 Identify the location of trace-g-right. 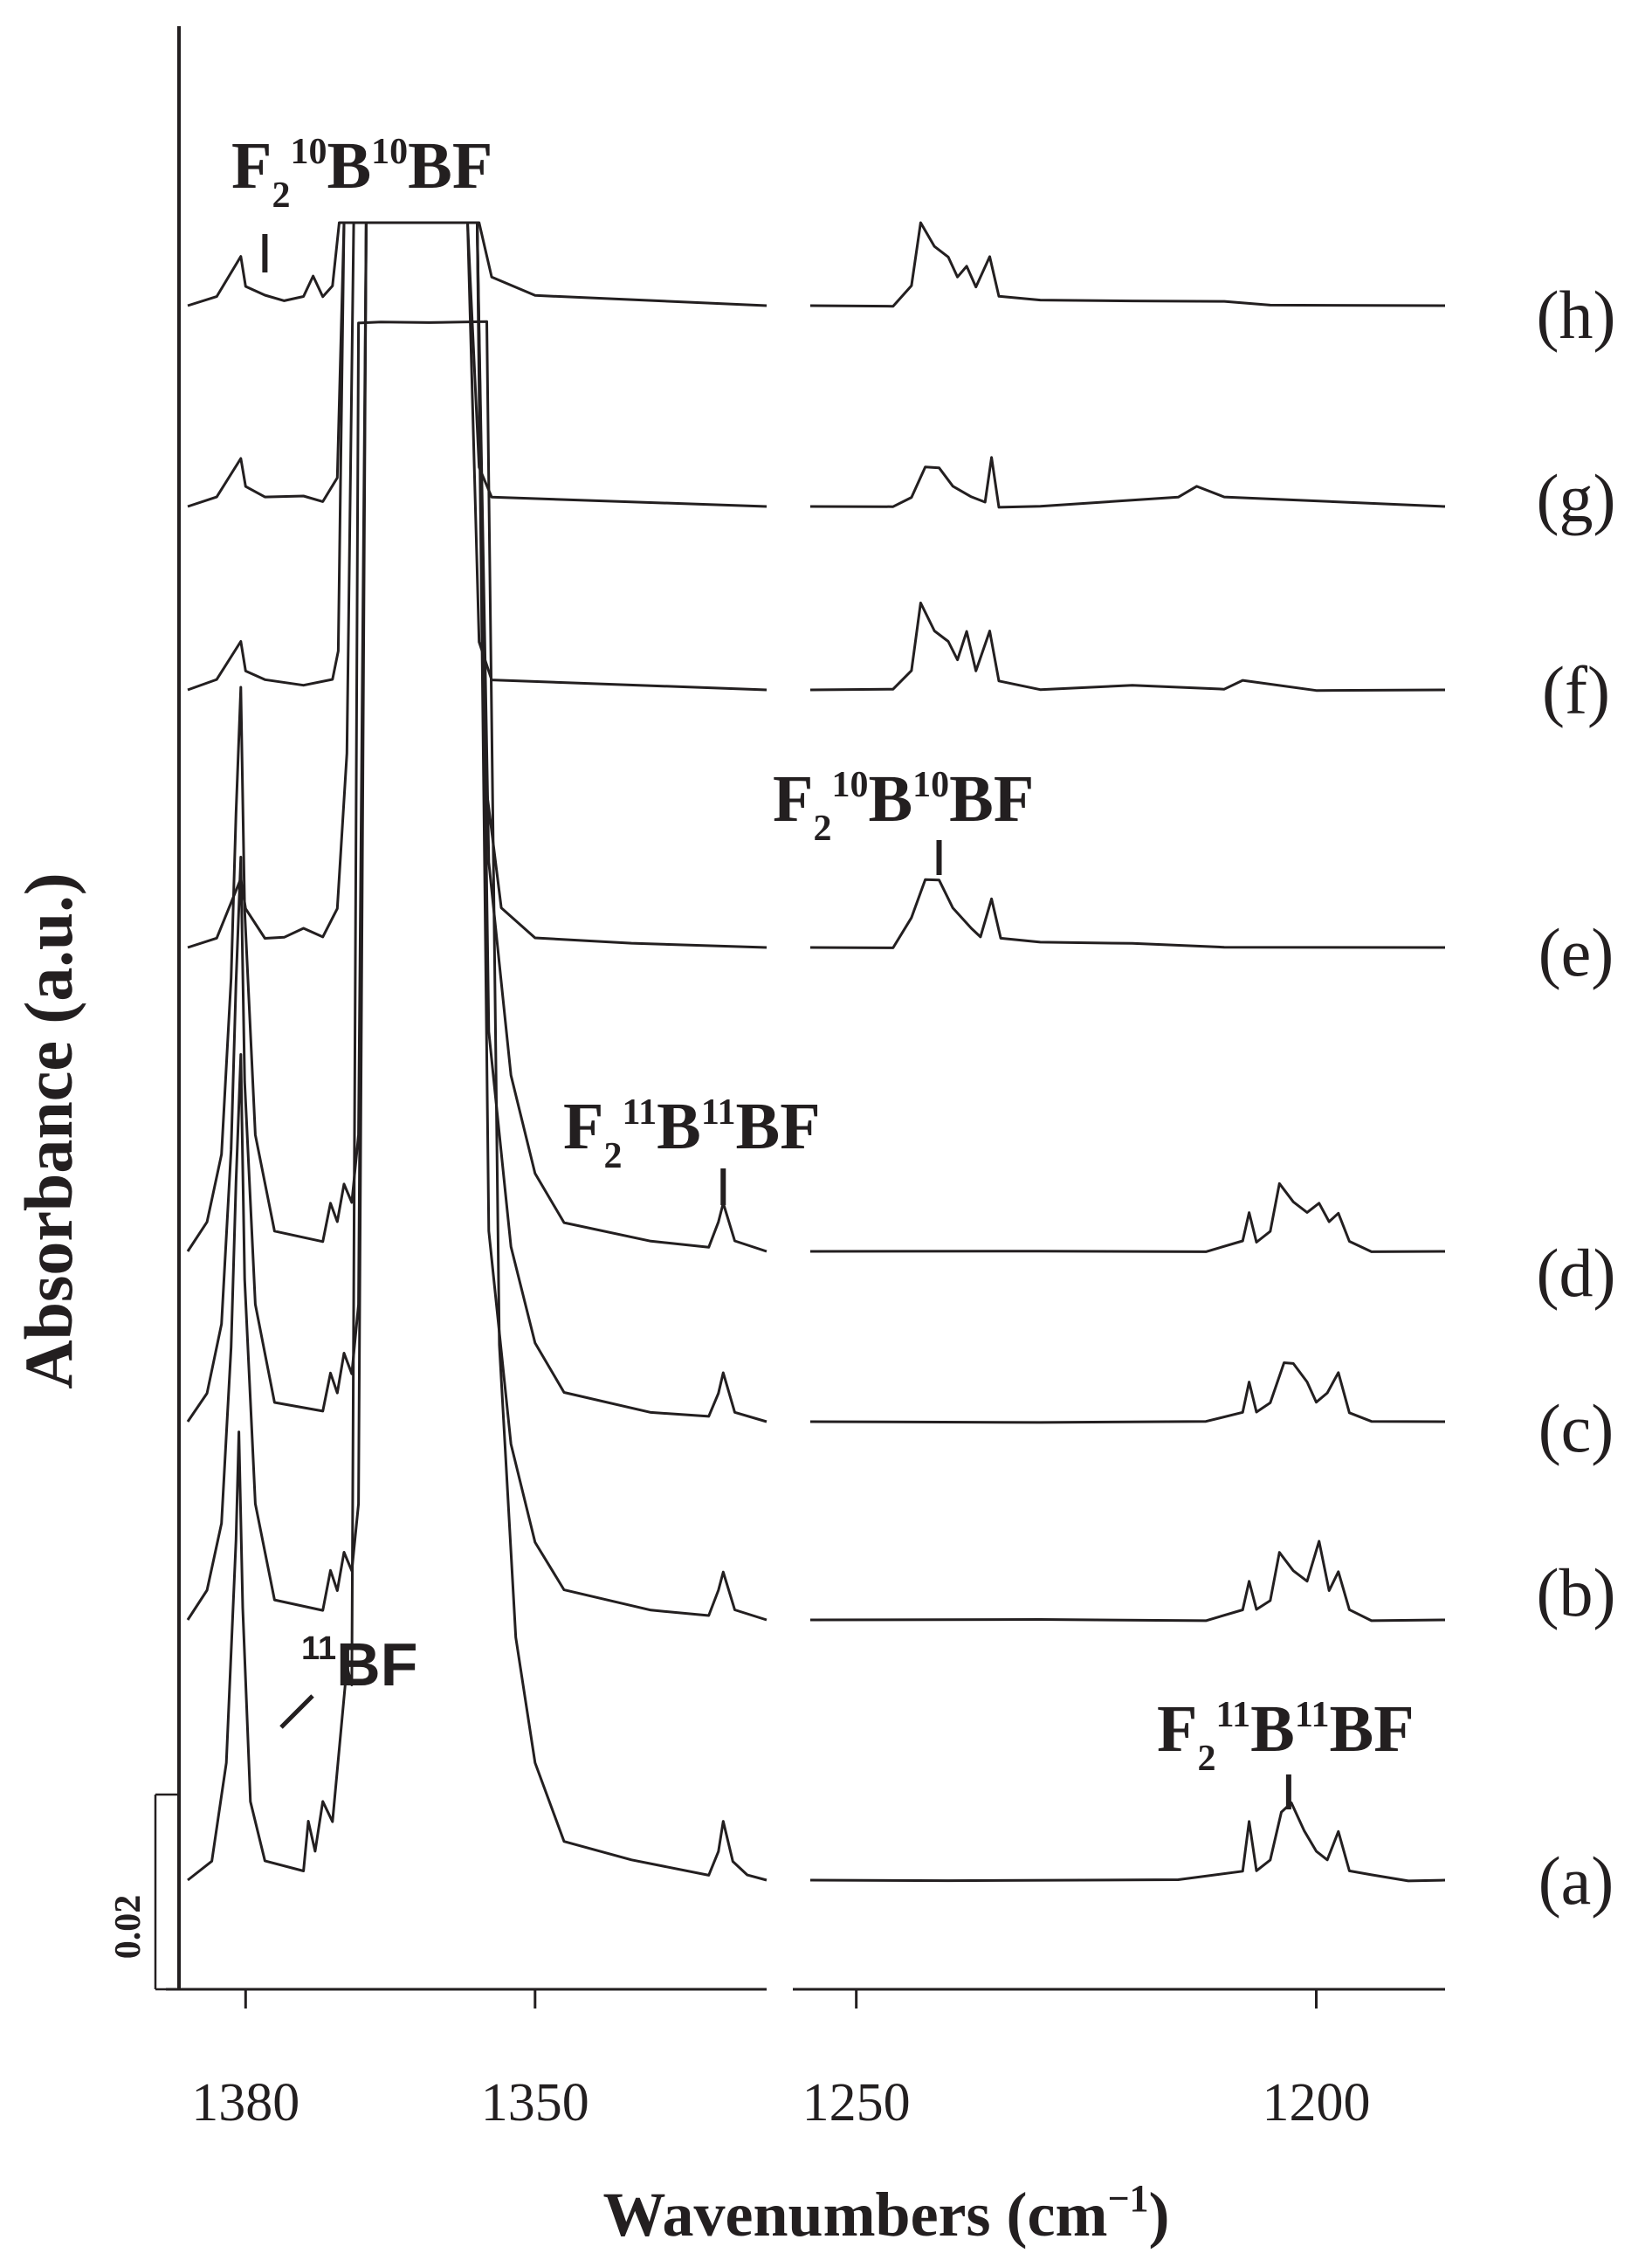
(1127, 482).